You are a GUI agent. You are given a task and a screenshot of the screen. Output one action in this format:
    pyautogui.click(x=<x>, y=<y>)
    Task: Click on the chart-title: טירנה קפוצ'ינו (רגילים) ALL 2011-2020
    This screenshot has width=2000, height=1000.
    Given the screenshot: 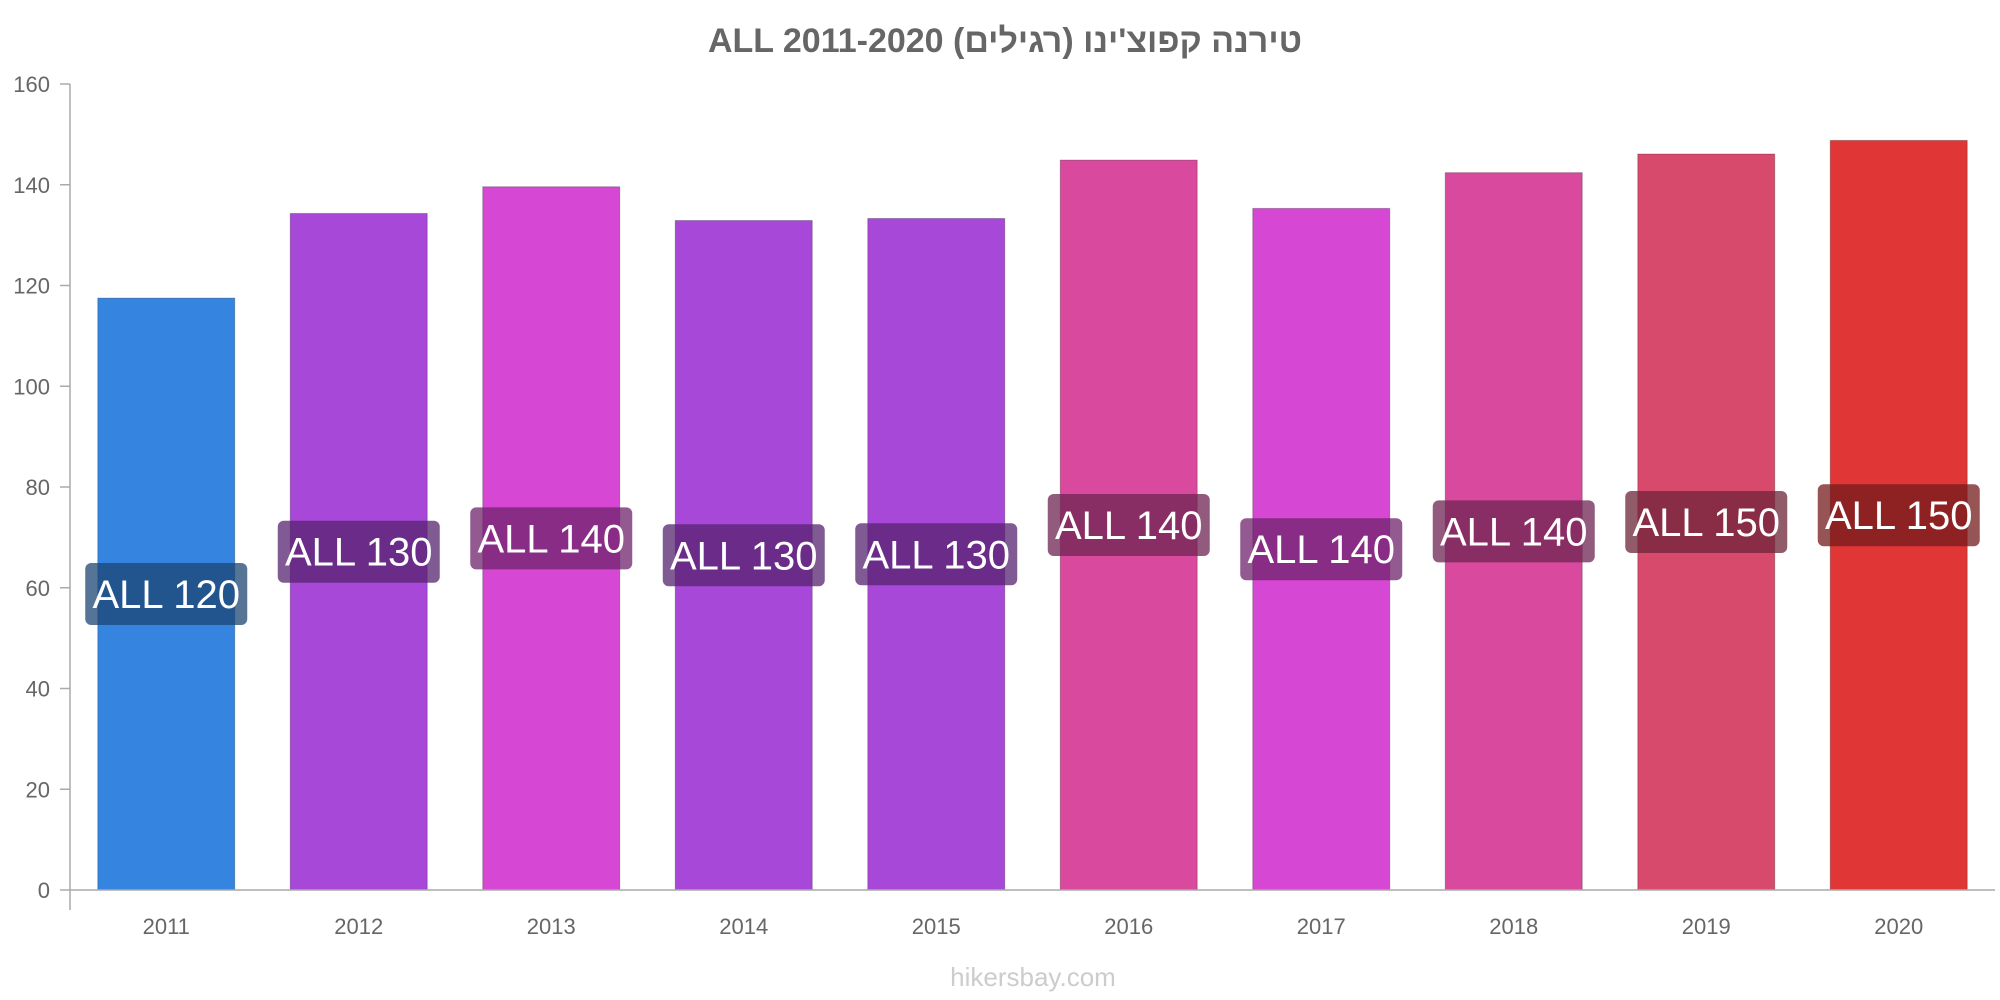 What is the action you would take?
    pyautogui.click(x=1005, y=41)
    